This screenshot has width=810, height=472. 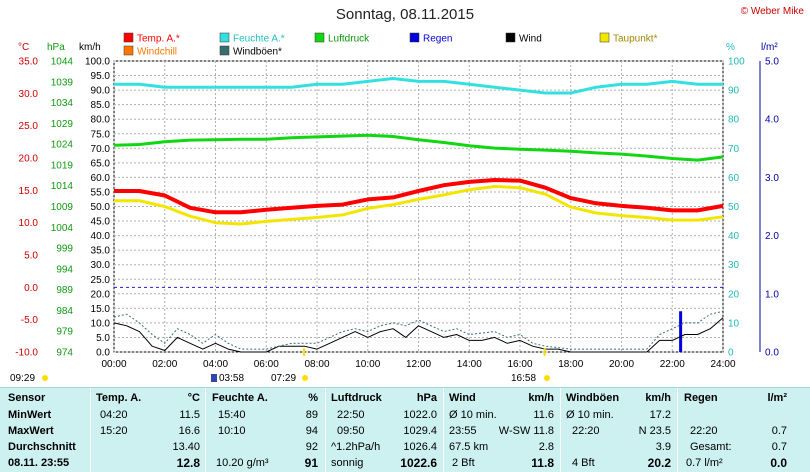 What do you see at coordinates (704, 463) in the screenshot?
I see `rain-total: 0.7 l/m²` at bounding box center [704, 463].